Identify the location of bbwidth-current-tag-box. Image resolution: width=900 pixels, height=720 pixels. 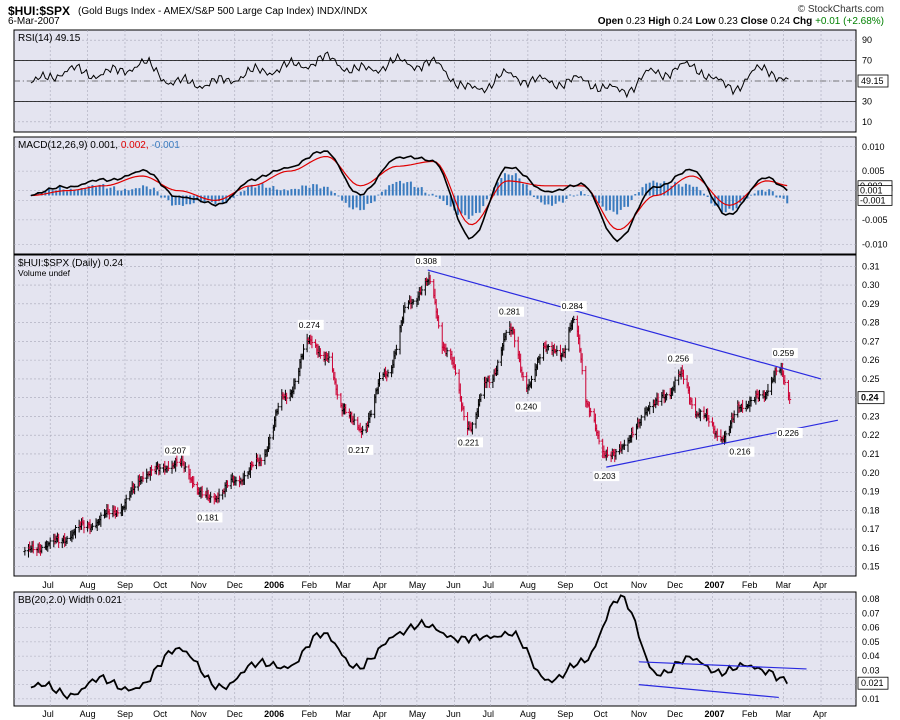
(873, 683).